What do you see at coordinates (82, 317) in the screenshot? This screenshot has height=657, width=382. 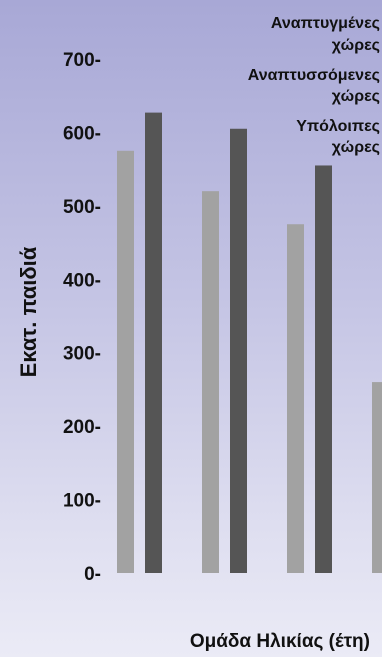 I see `y-tick-labels: 0- 100- 200- 300- 400- 500- 600- 700-` at bounding box center [82, 317].